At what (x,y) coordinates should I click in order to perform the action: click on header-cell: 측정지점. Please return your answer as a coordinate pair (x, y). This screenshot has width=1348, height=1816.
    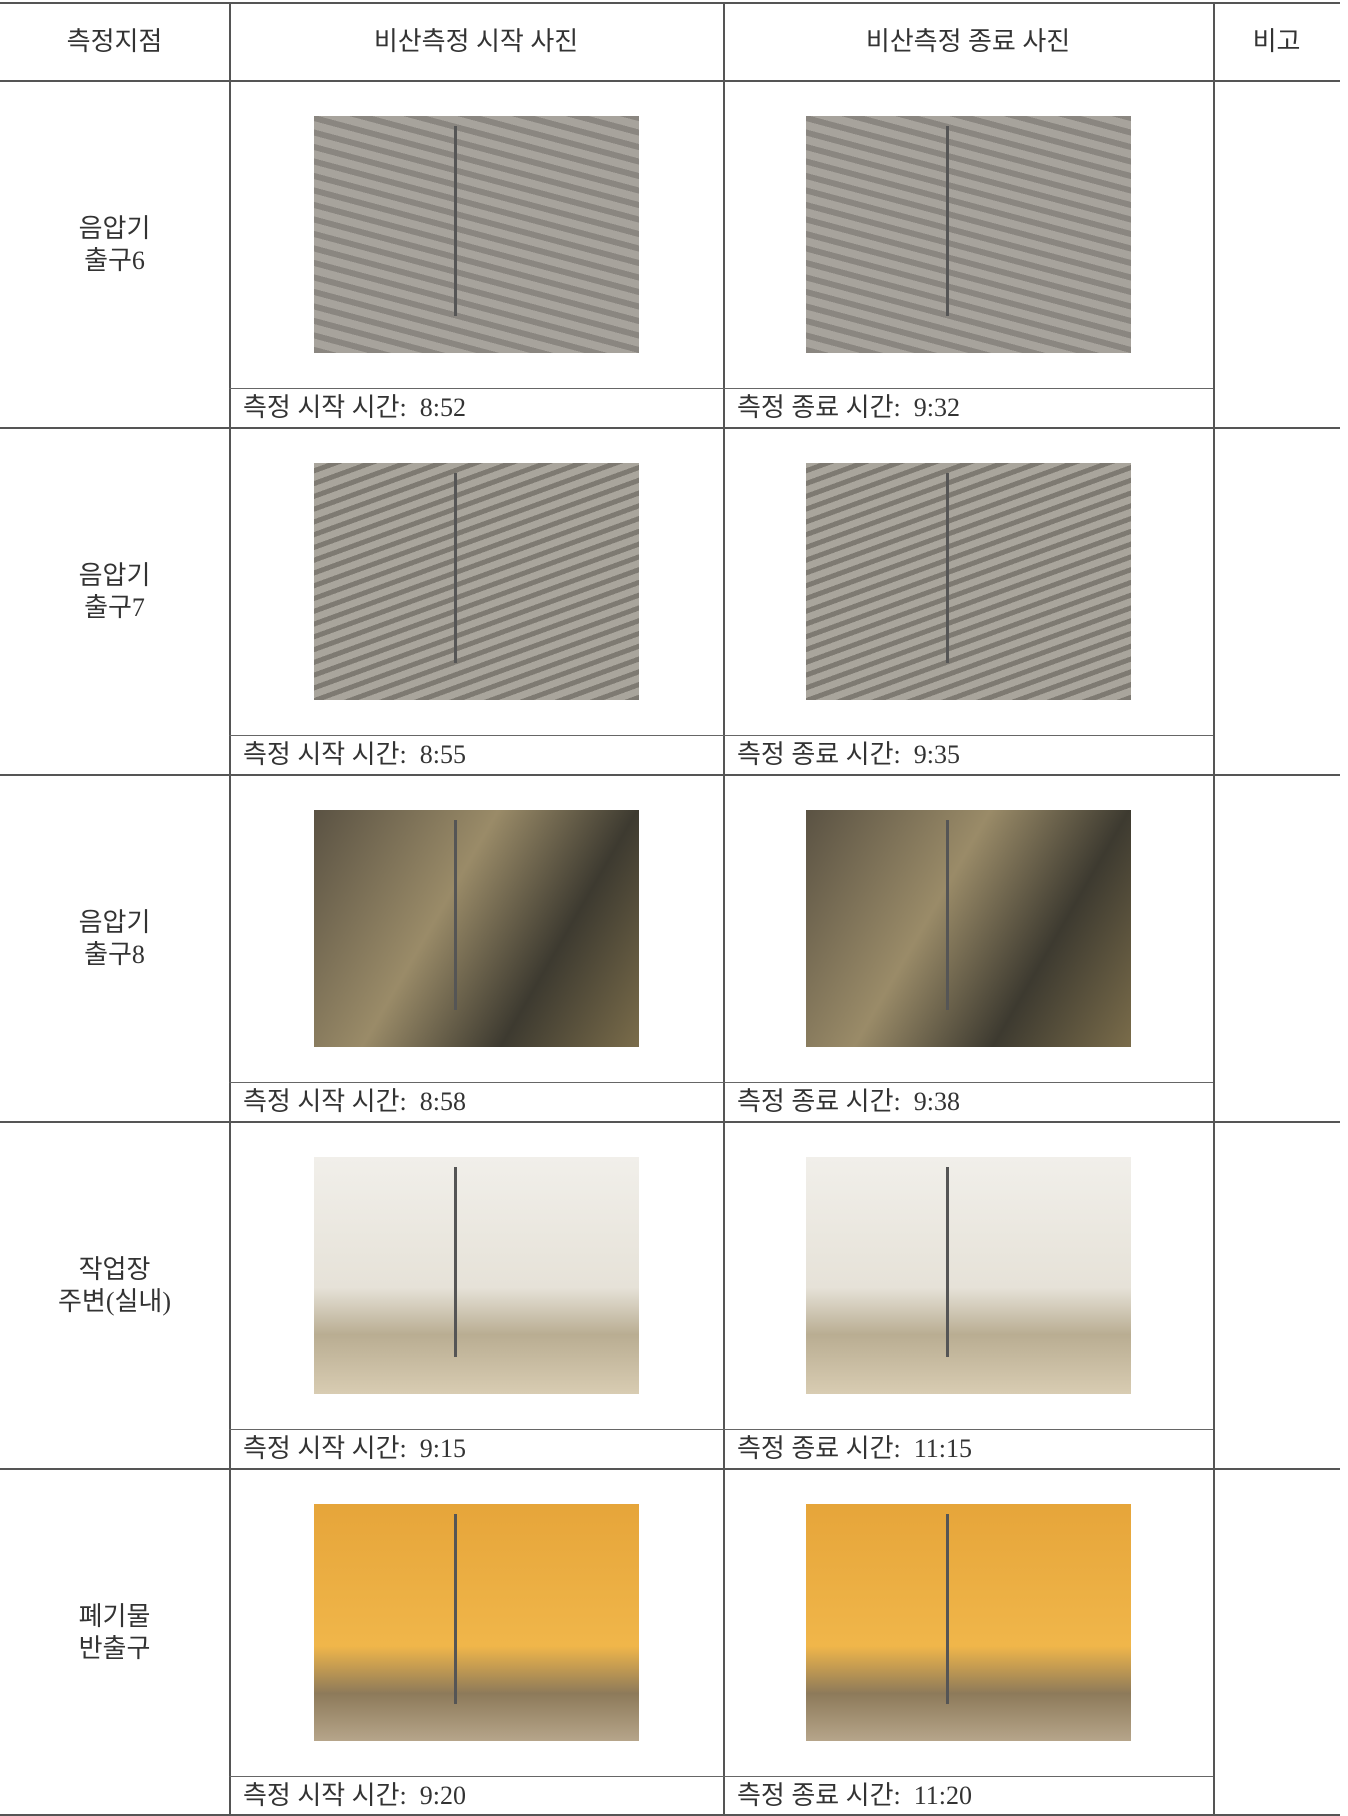
    Looking at the image, I should click on (114, 41).